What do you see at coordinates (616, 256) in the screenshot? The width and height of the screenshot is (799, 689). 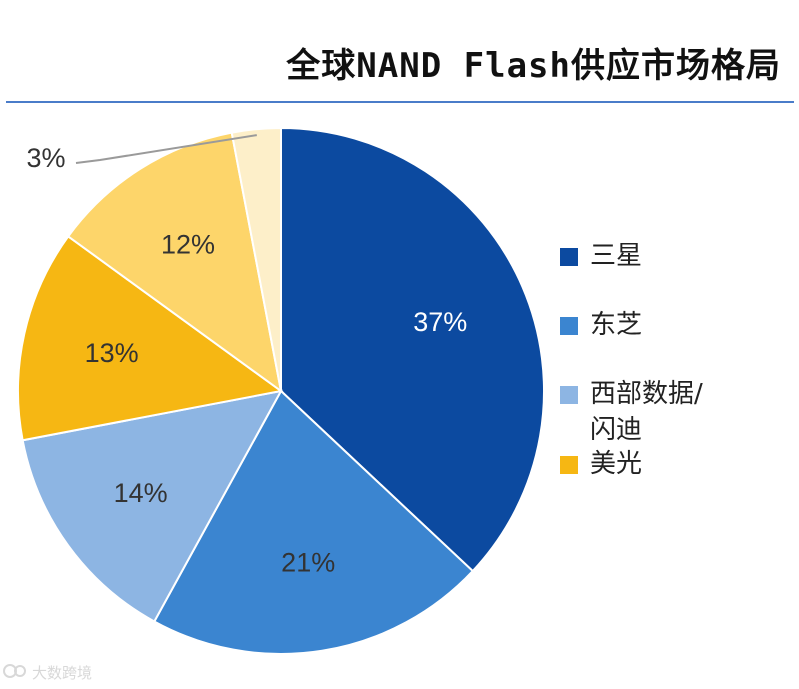 I see `legend-label: 三星` at bounding box center [616, 256].